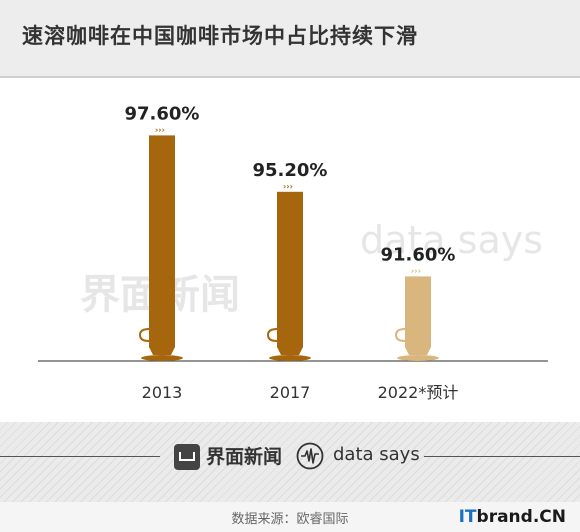  I want to click on footer-data-says: data says, so click(376, 454).